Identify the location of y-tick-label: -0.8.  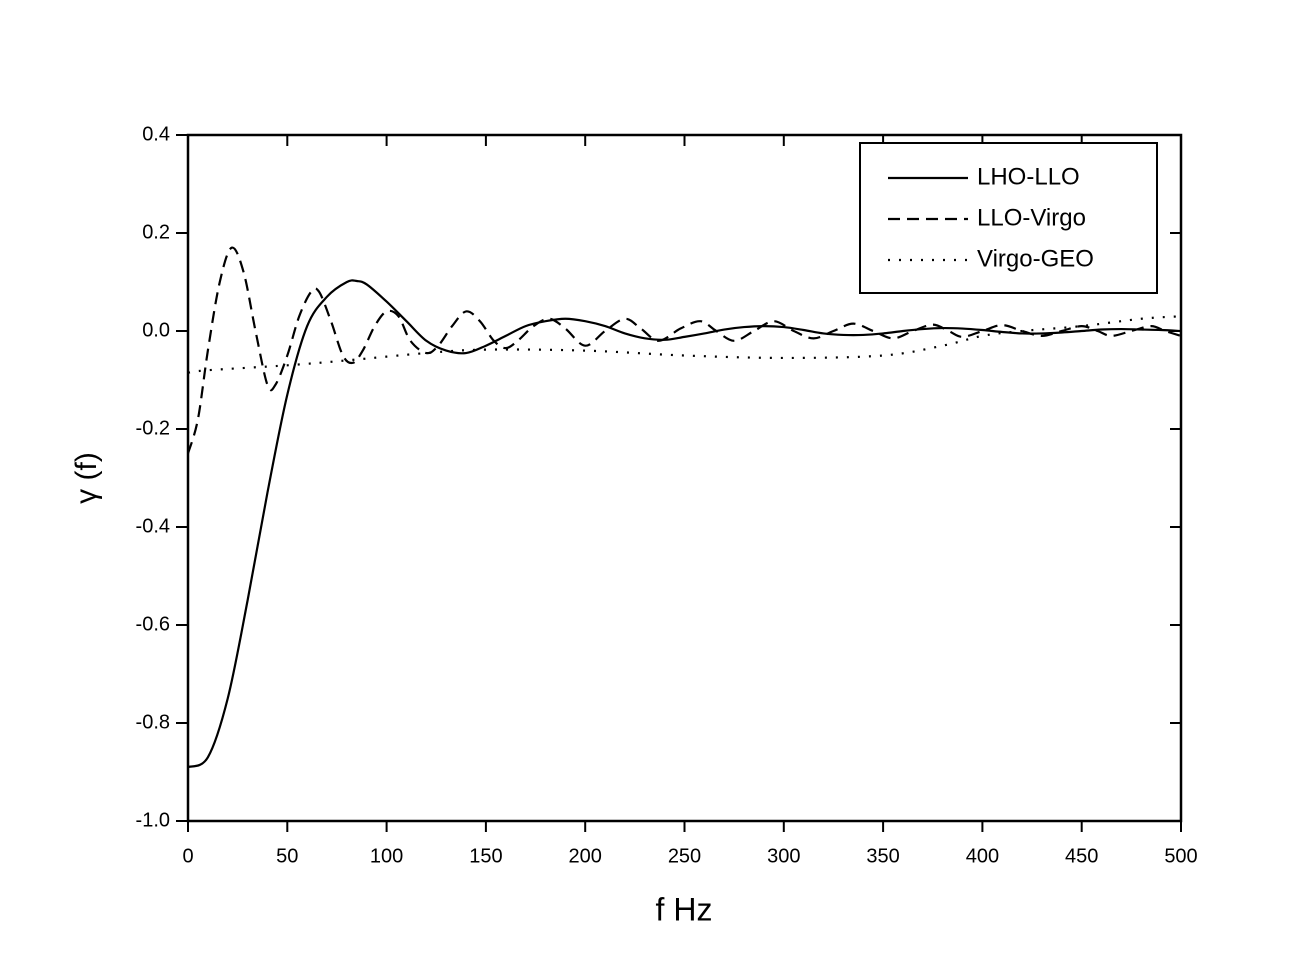
(153, 722).